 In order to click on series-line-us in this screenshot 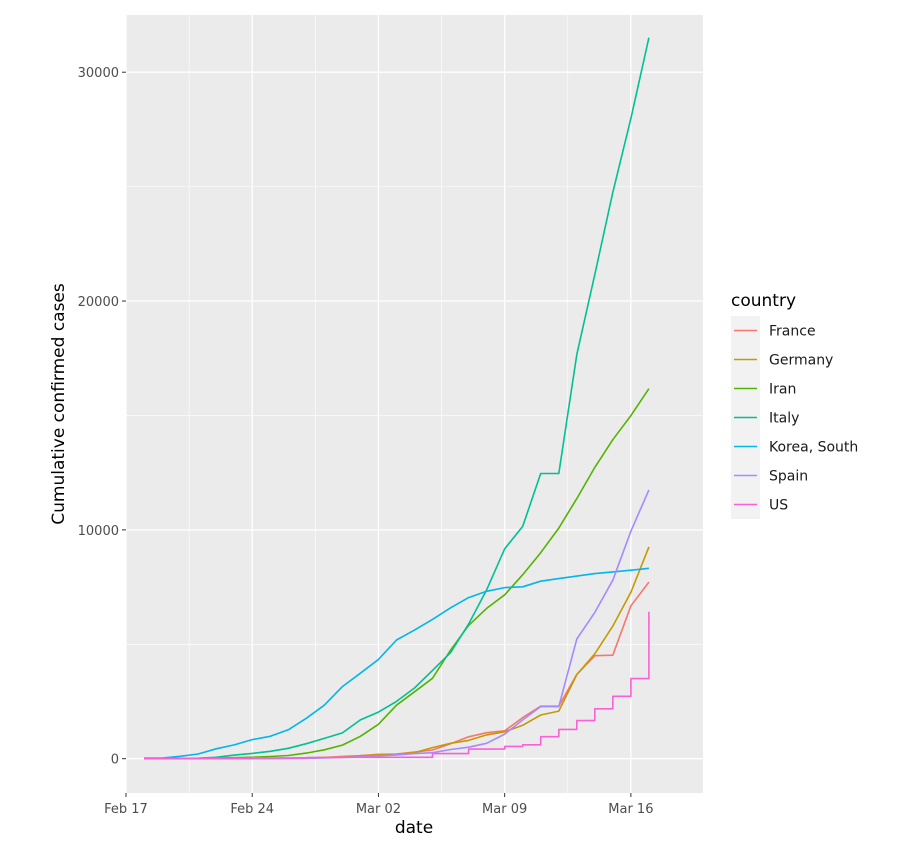, I will do `click(397, 685)`.